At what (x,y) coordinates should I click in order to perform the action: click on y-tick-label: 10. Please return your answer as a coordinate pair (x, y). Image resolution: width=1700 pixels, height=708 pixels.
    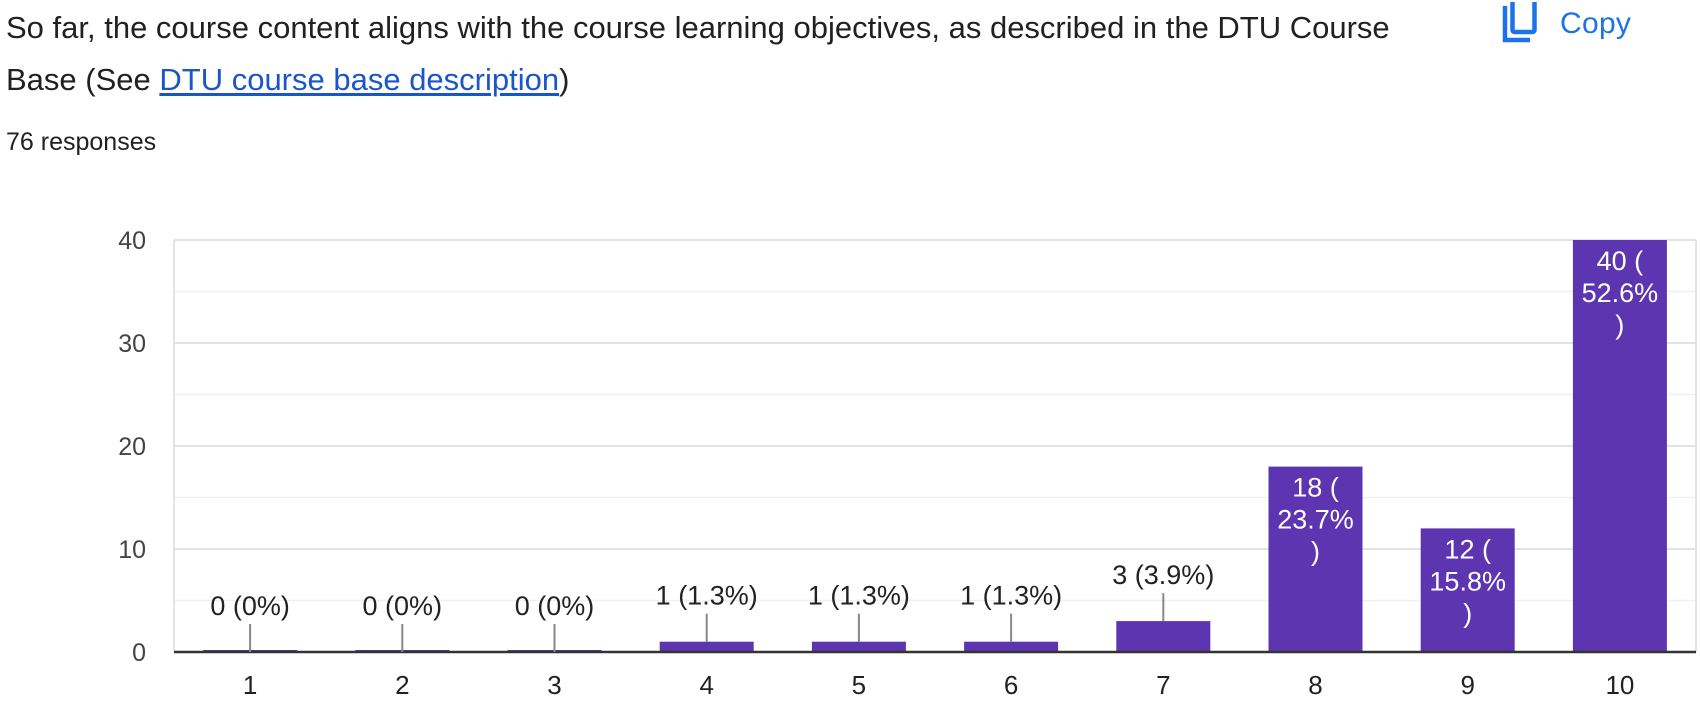
    Looking at the image, I should click on (132, 550).